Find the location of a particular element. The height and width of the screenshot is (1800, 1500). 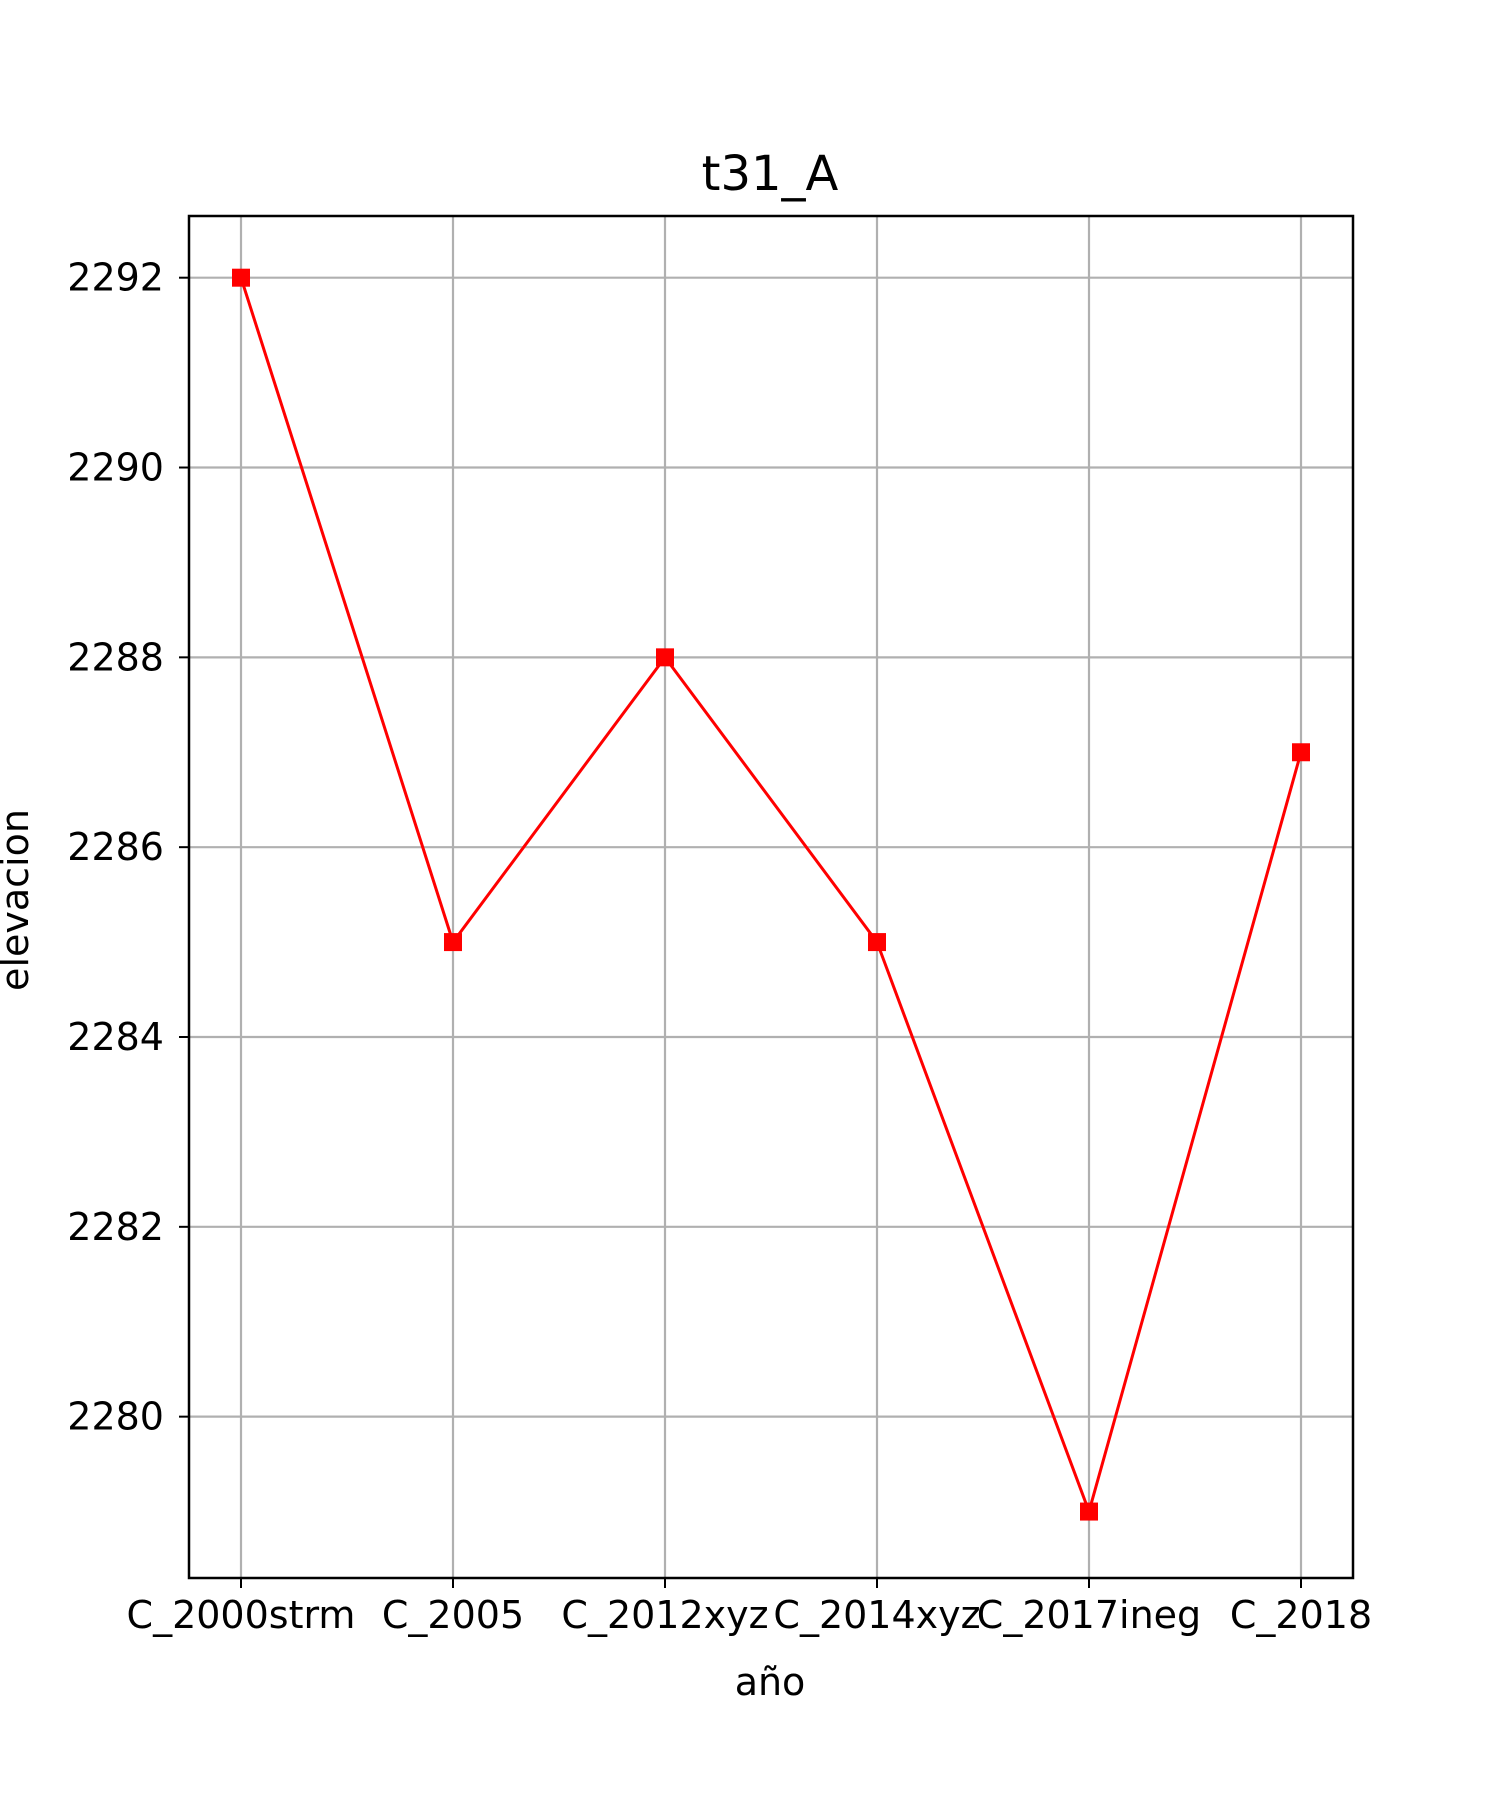

x-tick-label: C_2017ineg is located at coordinates (1089, 1615).